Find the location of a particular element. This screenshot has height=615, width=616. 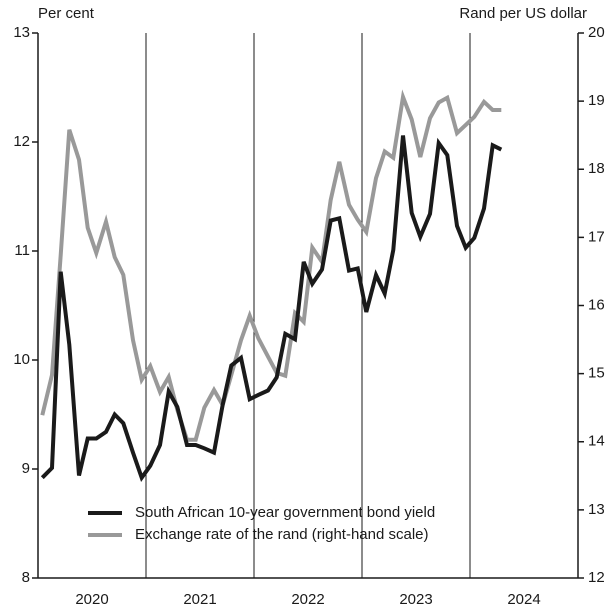

y2-tick-label: 19 is located at coordinates (596, 100).